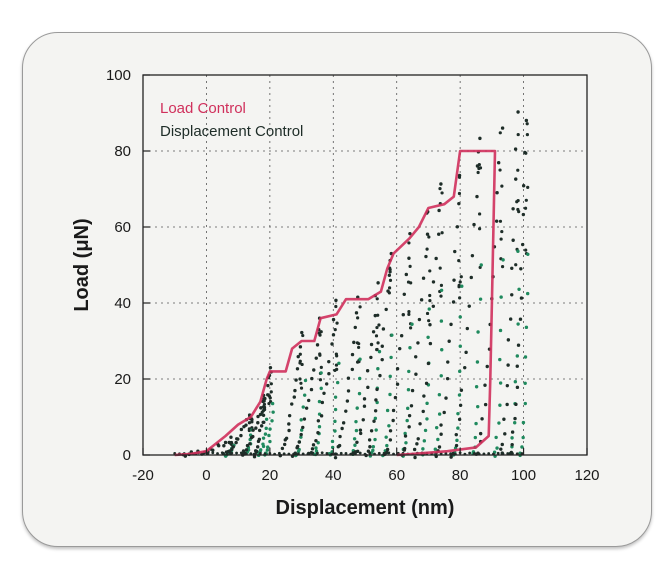  I want to click on legend-load-control: Load Control, so click(203, 108).